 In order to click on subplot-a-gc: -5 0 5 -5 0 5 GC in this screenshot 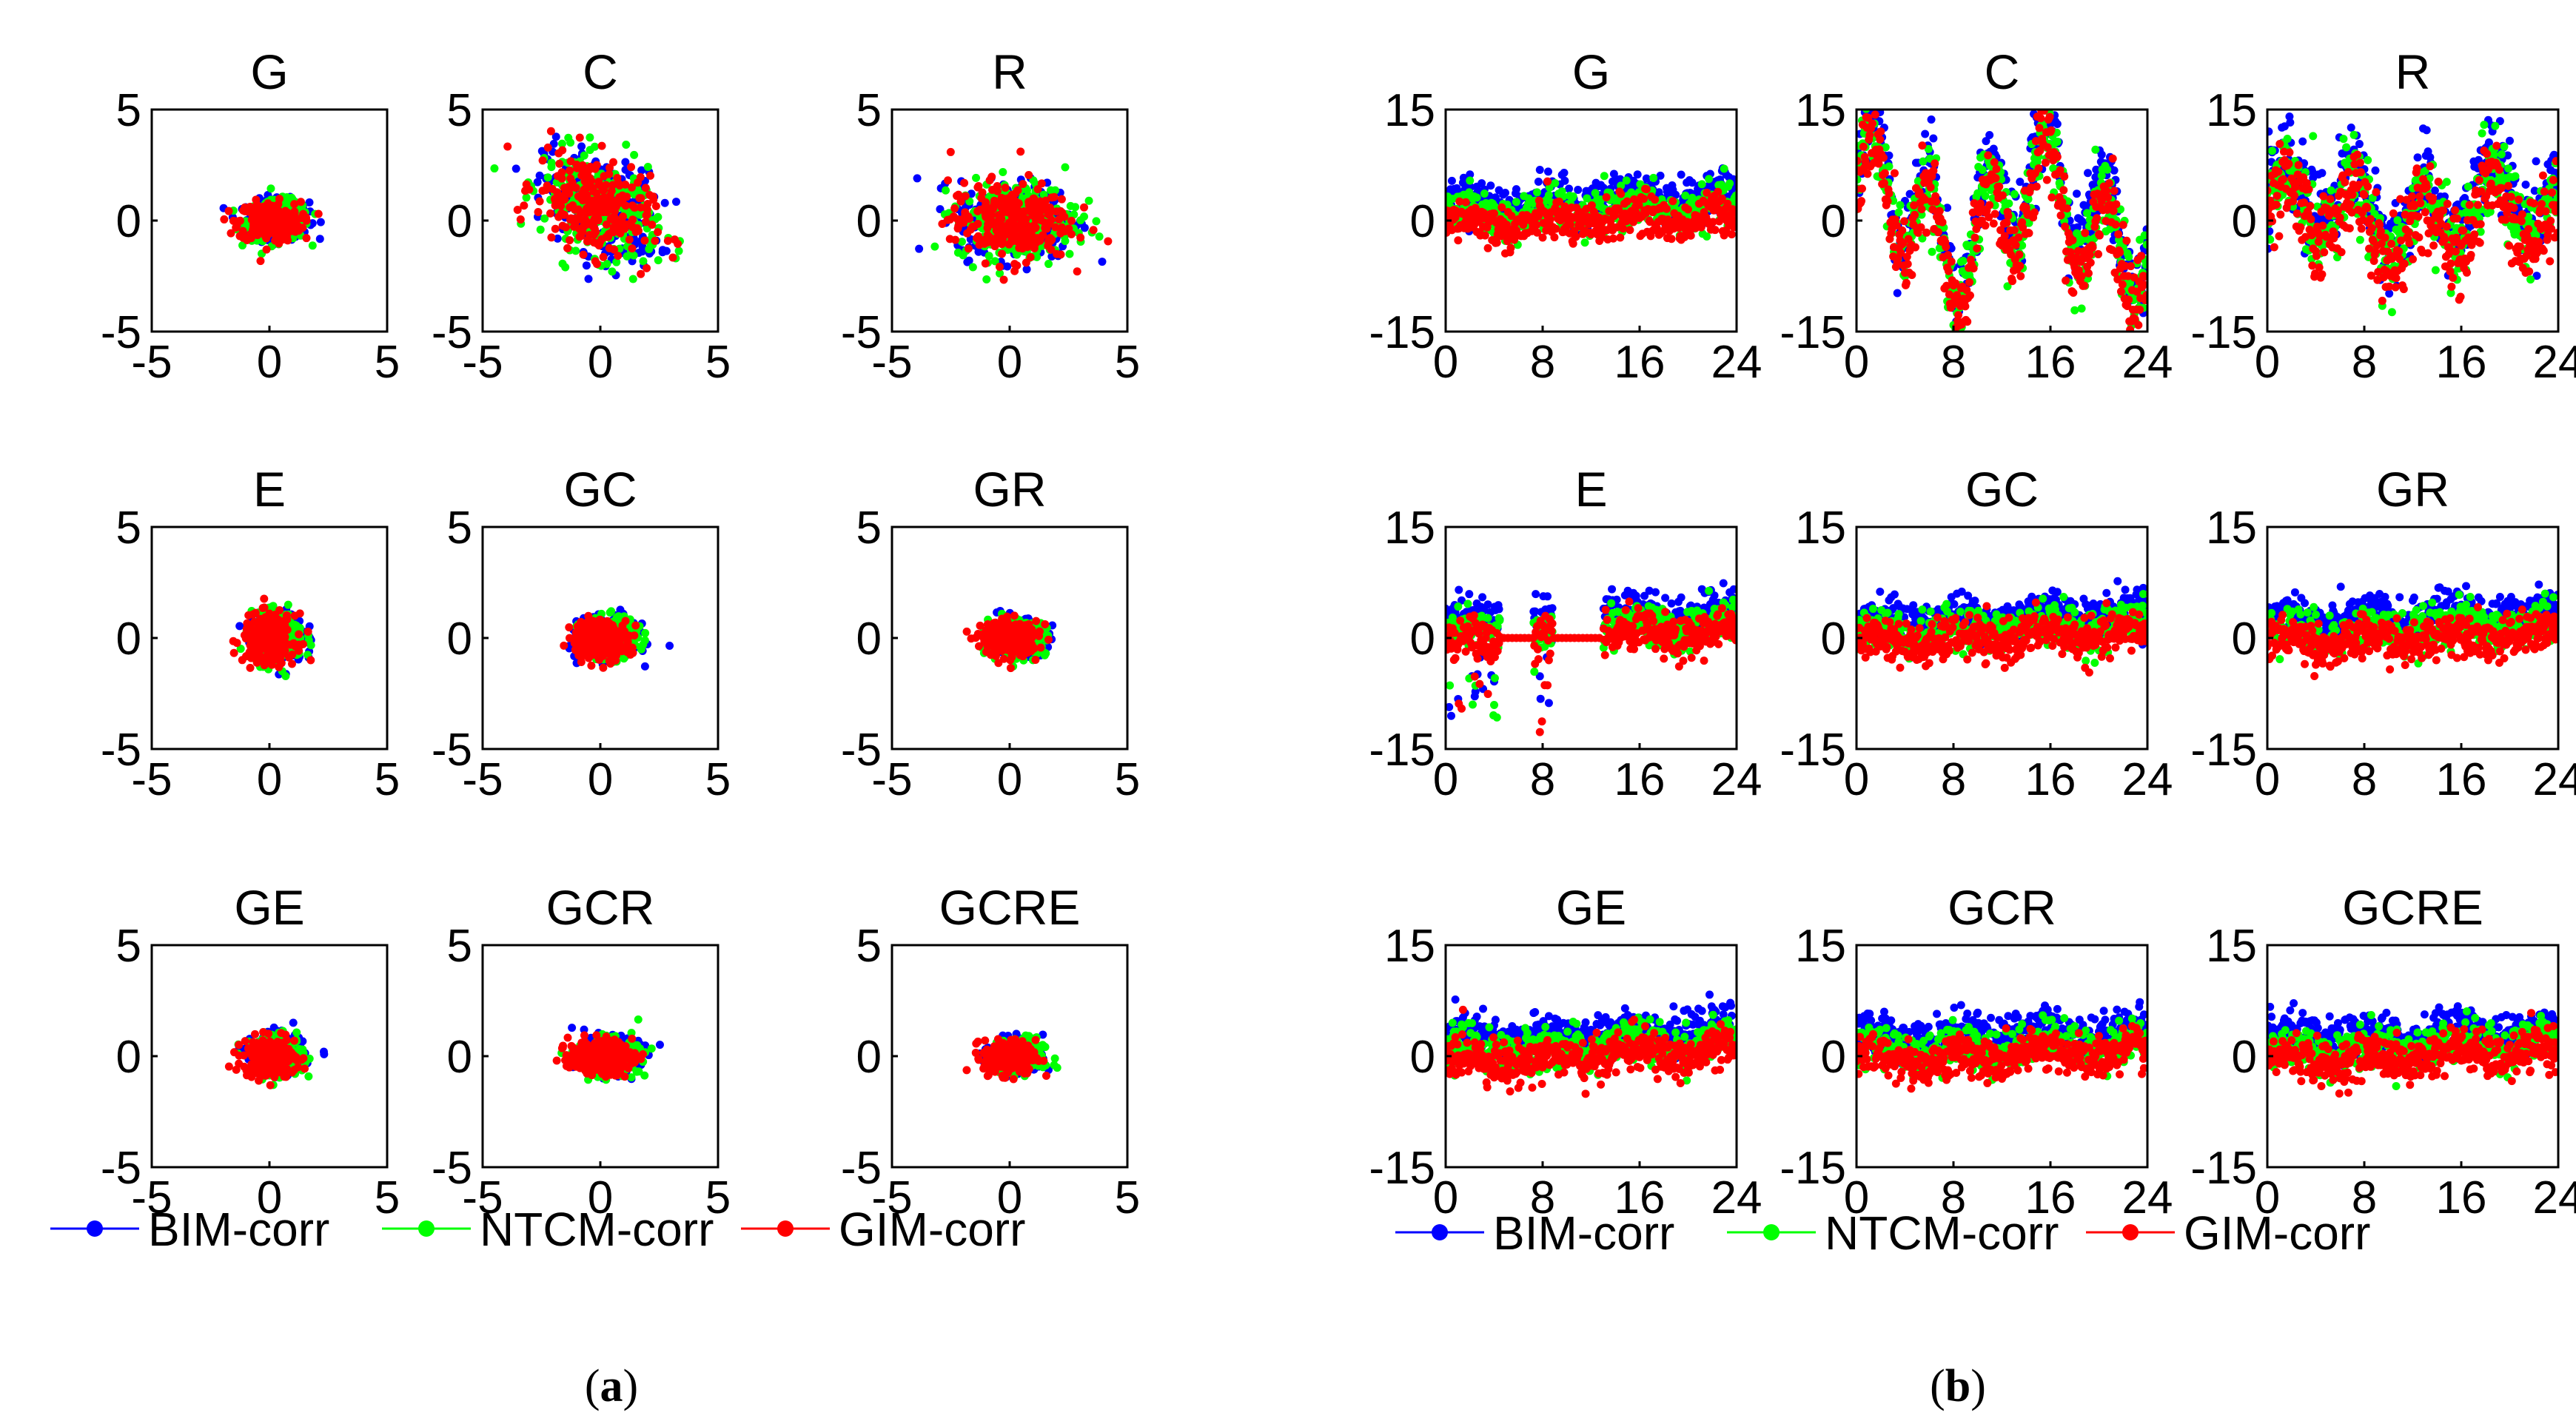, I will do `click(581, 633)`.